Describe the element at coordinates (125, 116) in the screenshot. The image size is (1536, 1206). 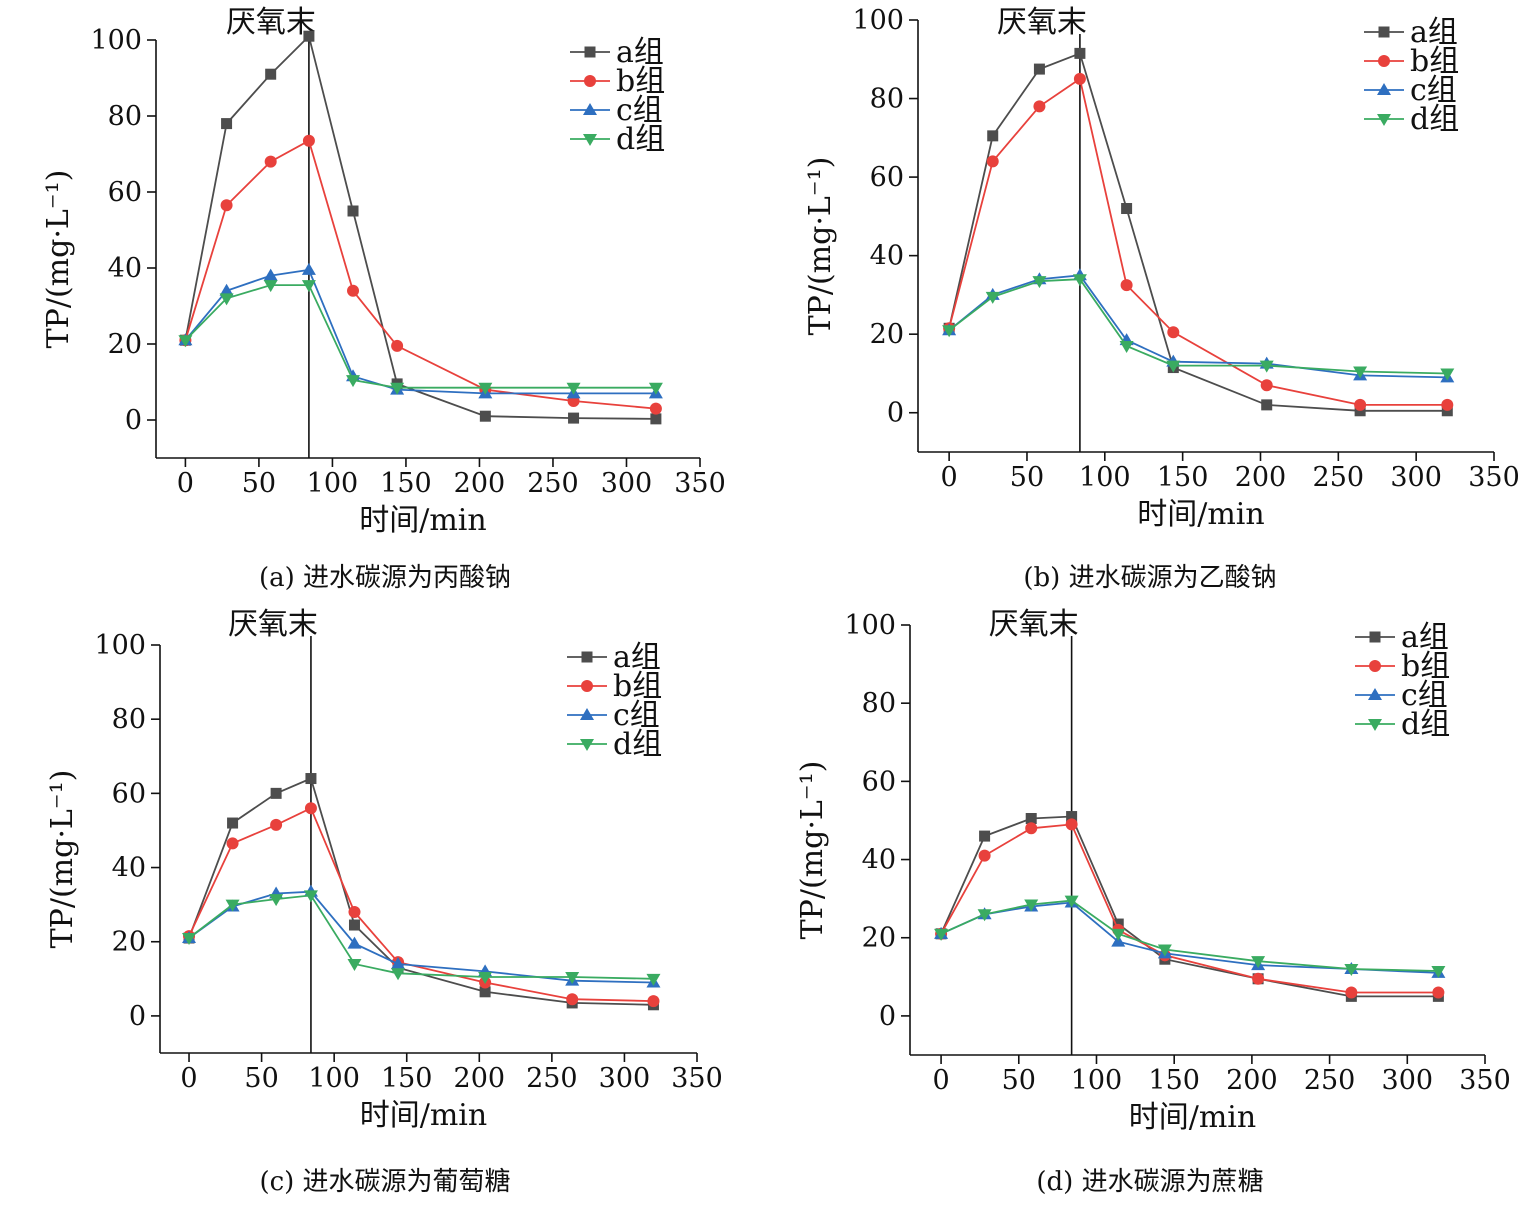
I see `y-tick-label: 80` at that location.